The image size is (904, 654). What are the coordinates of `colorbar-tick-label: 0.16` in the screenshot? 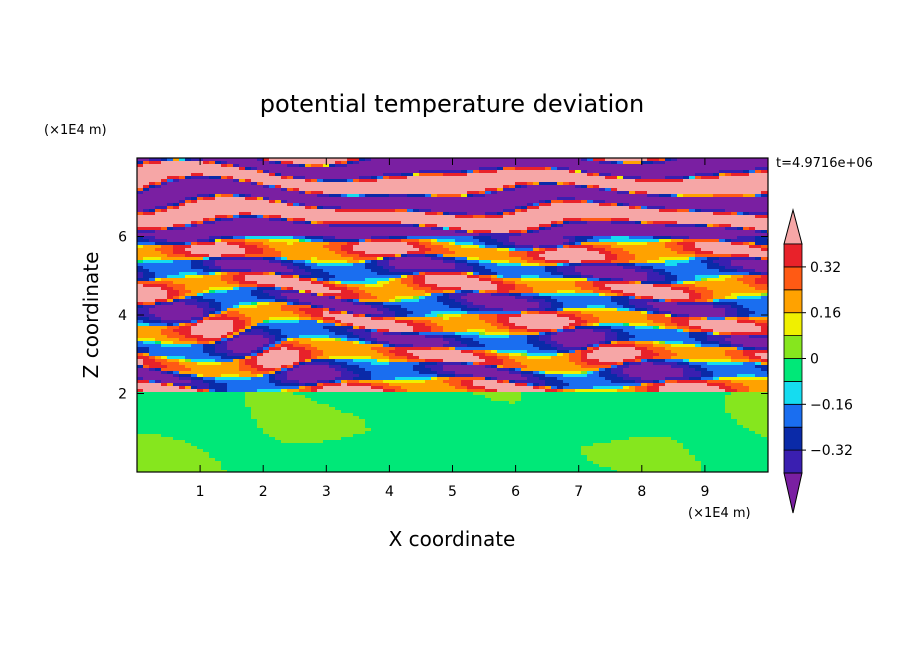 It's located at (825, 314).